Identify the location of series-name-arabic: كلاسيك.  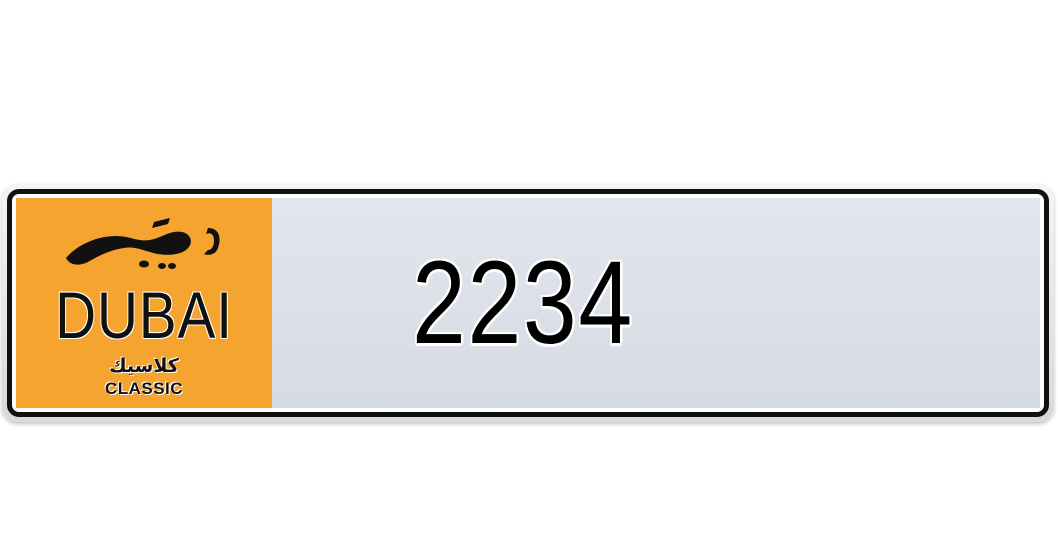
(144, 366).